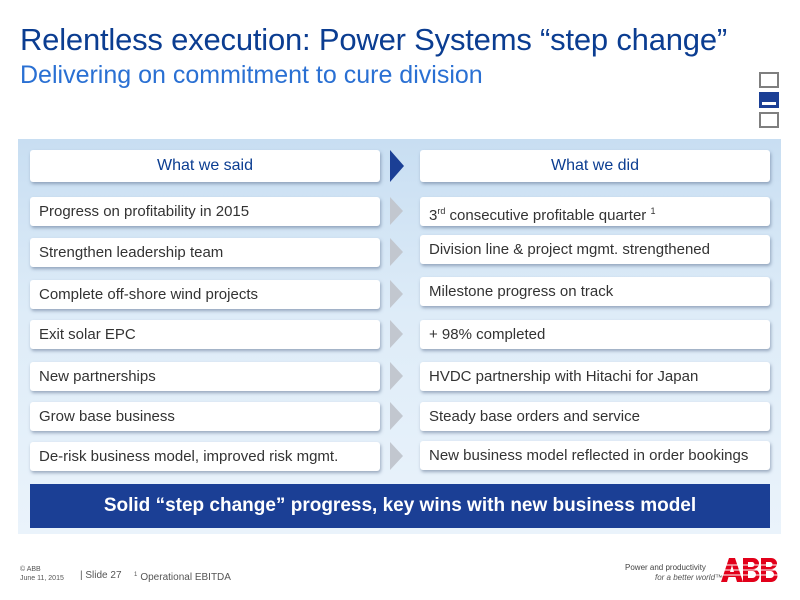 The height and width of the screenshot is (600, 800). Describe the element at coordinates (42, 578) in the screenshot. I see `footer-date: June 11, 2015` at that location.